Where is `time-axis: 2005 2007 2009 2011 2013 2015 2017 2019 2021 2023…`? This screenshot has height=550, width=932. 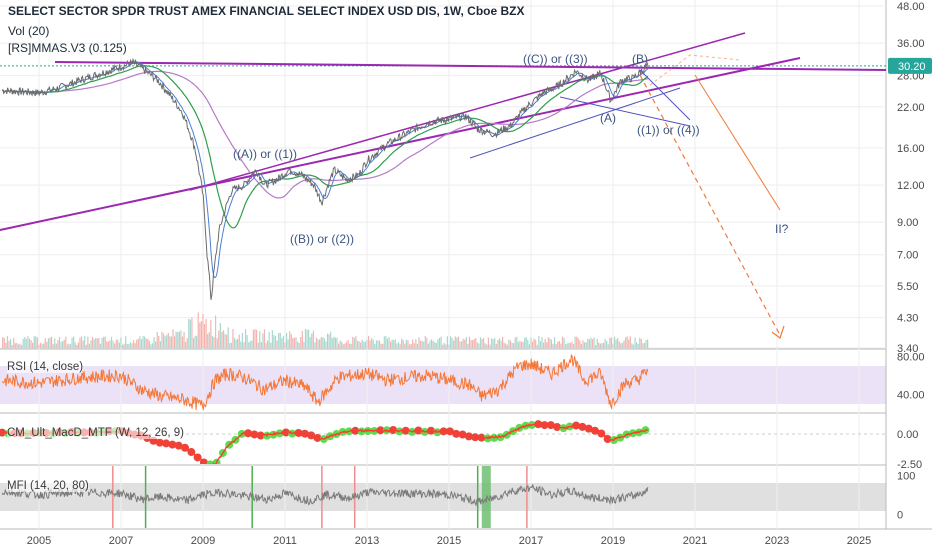 time-axis: 2005 2007 2009 2011 2013 2015 2017 2019 2021 2023… is located at coordinates (449, 541).